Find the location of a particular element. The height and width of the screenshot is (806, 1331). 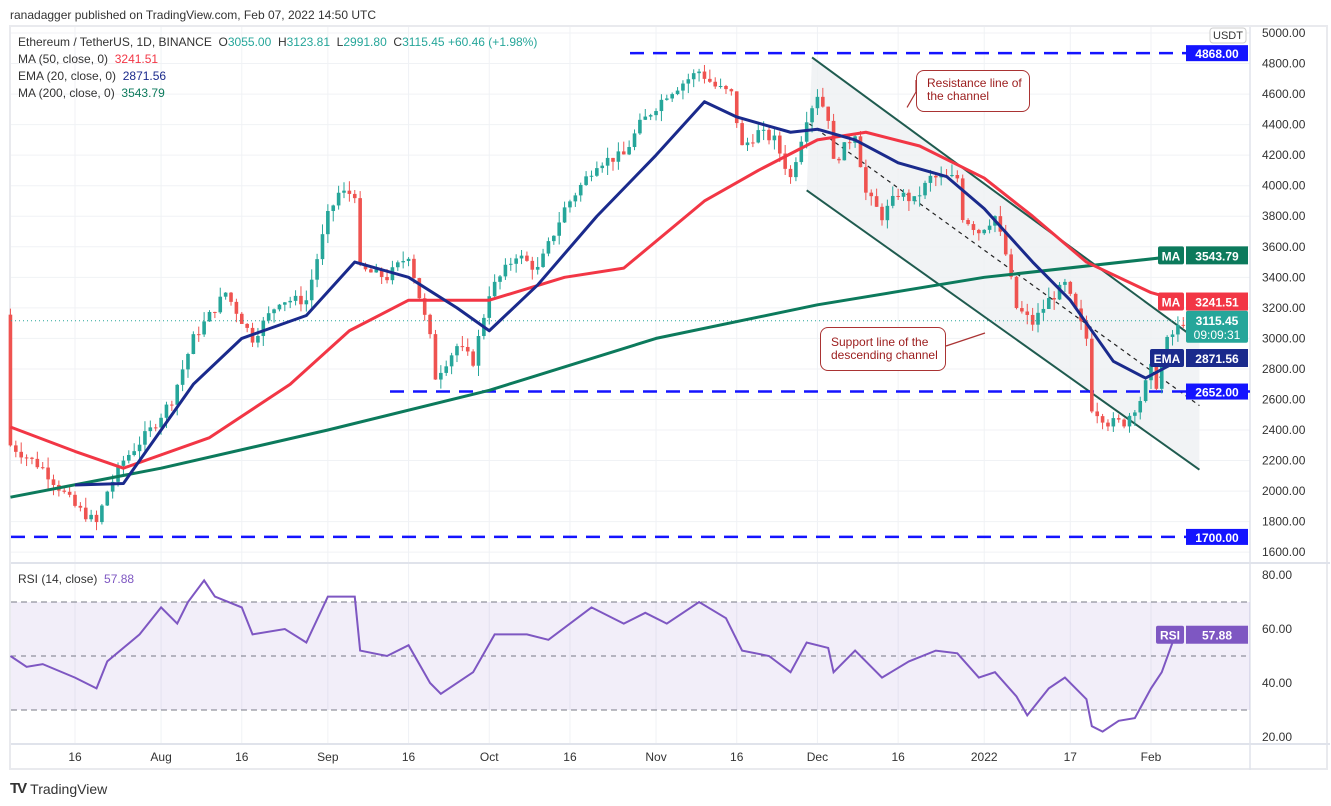

annotation-resistance: Resistance line of the channel is located at coordinates (973, 91).